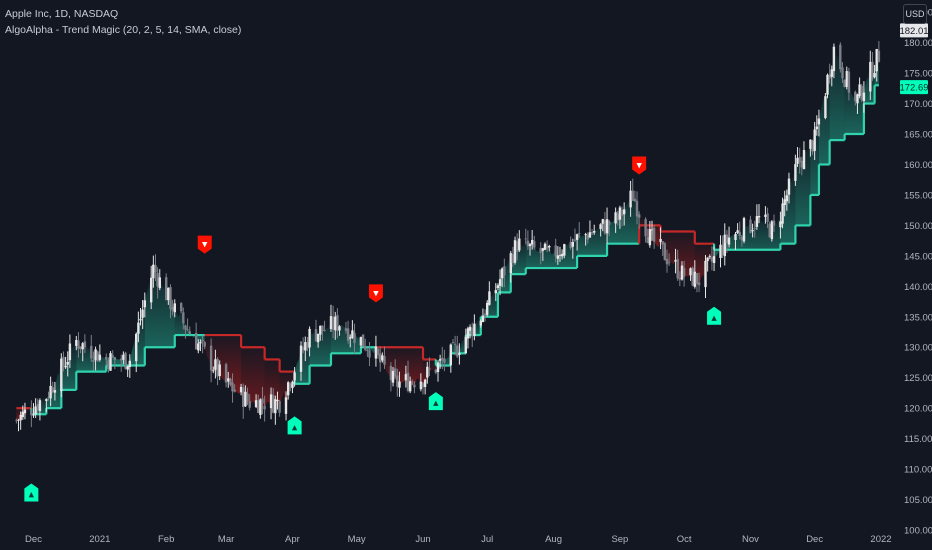 Image resolution: width=932 pixels, height=550 pixels. Describe the element at coordinates (918, 74) in the screenshot. I see `y-tick-label: 175.00` at that location.